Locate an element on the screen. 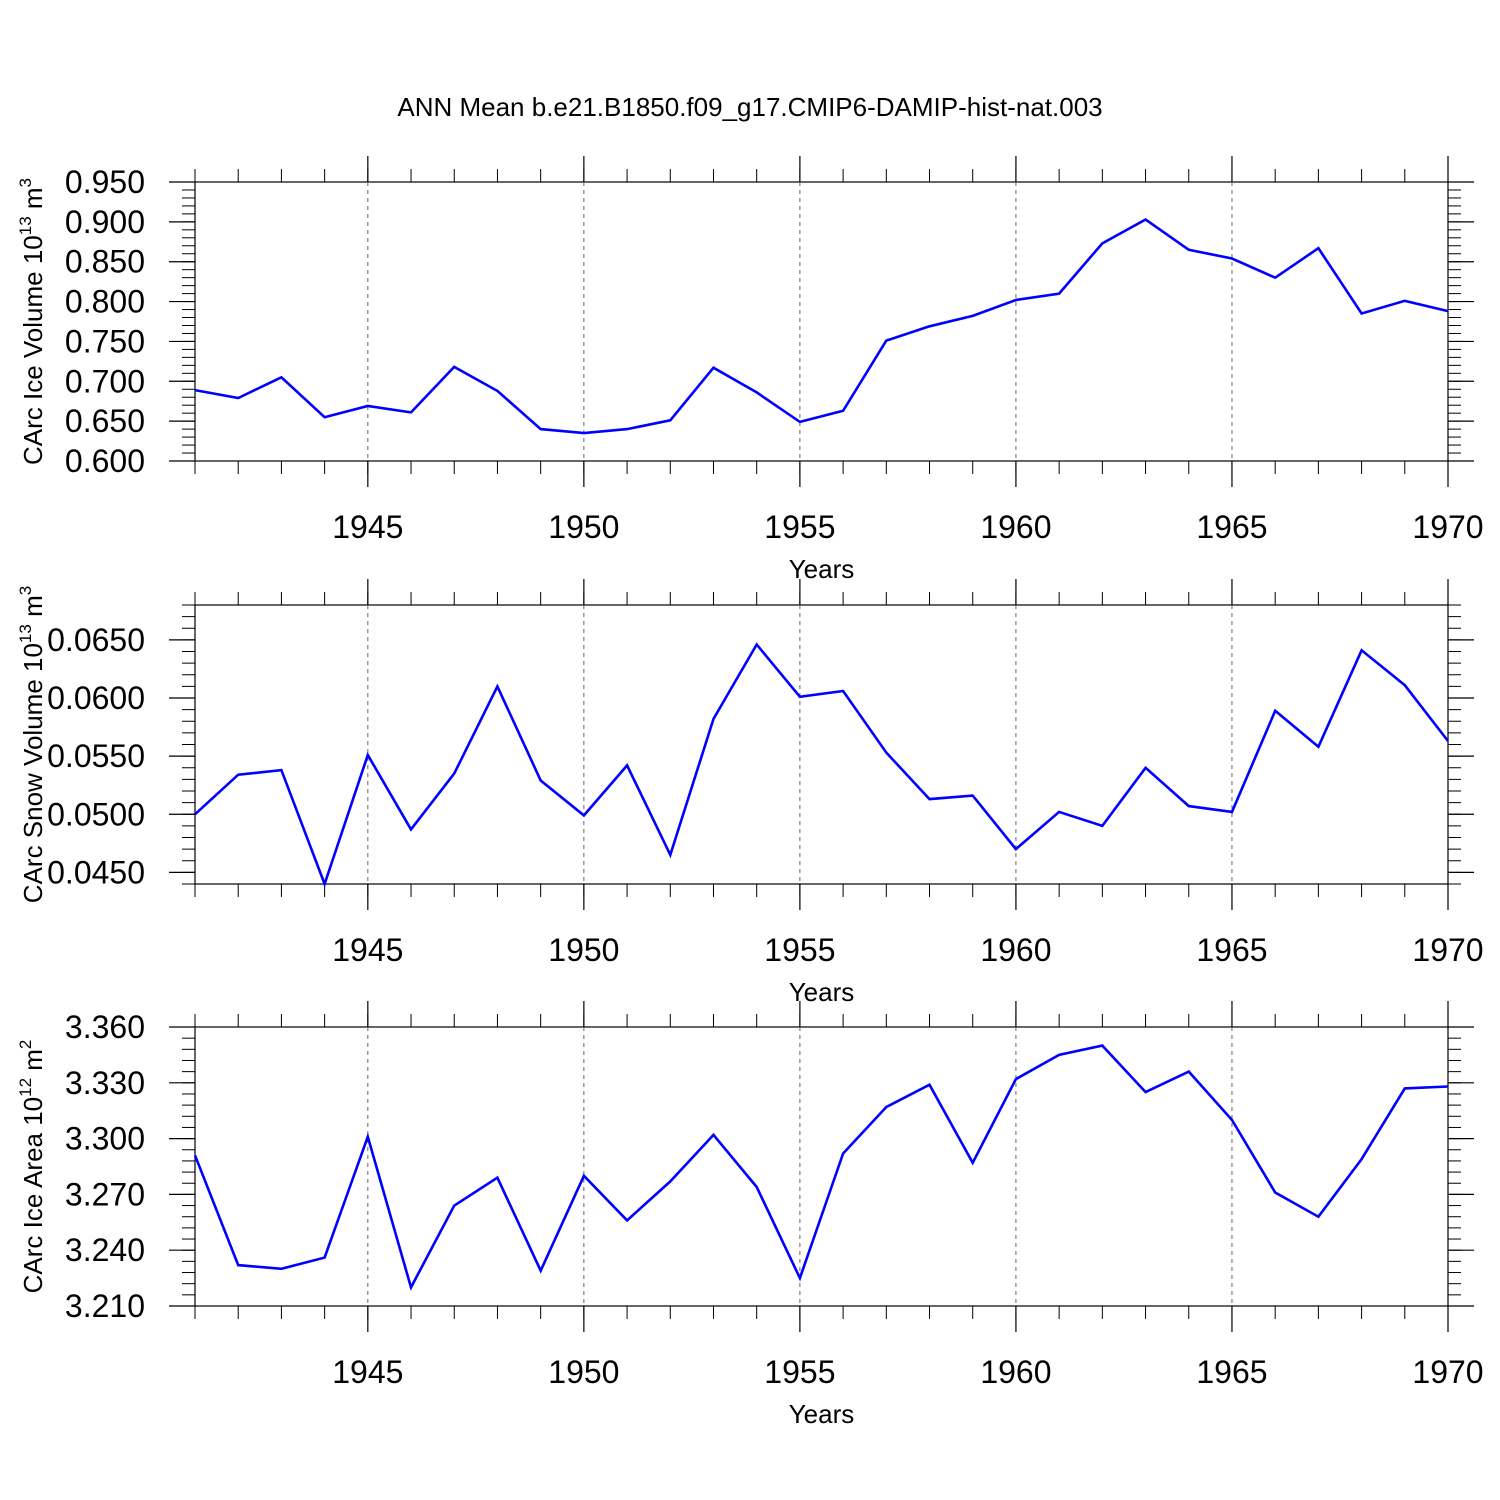 Image resolution: width=1500 pixels, height=1500 pixels. y-tick-label: 3.270 is located at coordinates (105, 1194).